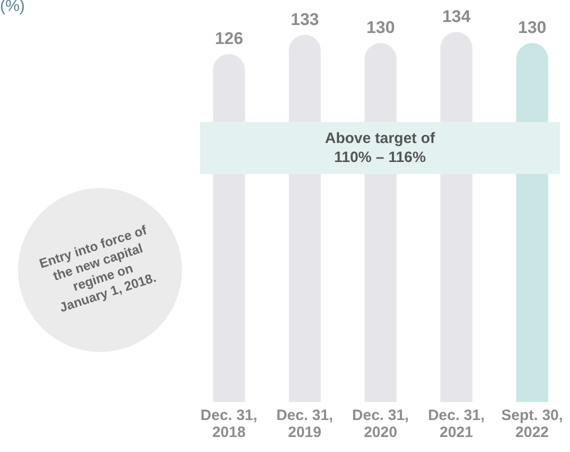 The height and width of the screenshot is (452, 570). I want to click on x-tick-label: Dec. 31, 2019, so click(305, 424).